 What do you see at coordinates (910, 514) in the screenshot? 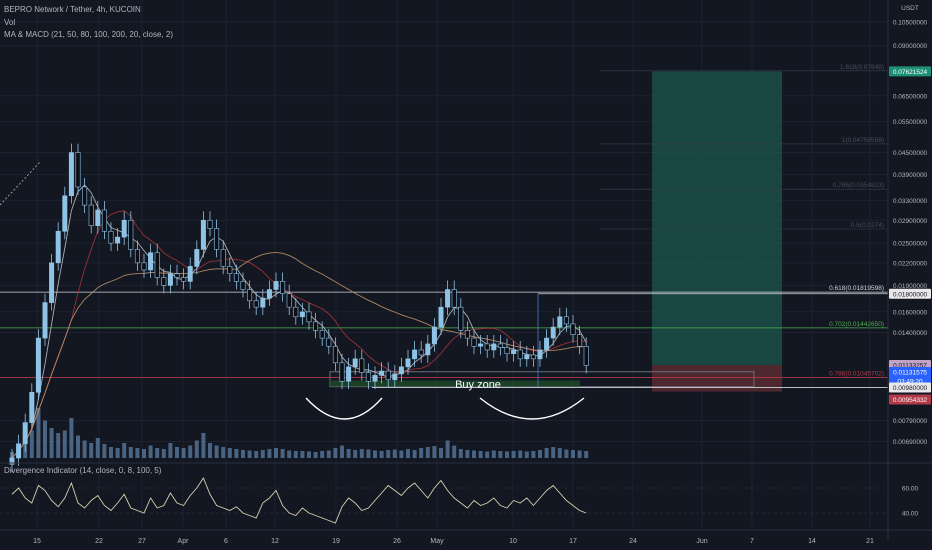
I see `osc-tick-1: 40.00` at bounding box center [910, 514].